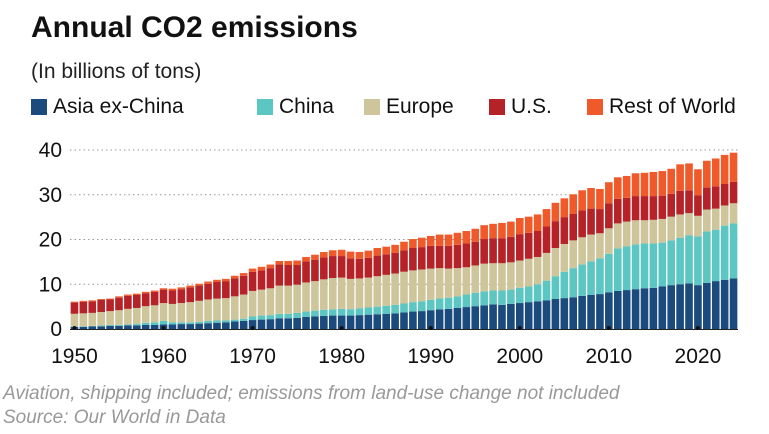 The width and height of the screenshot is (769, 434). I want to click on x-tick-mark-1970, so click(252, 328).